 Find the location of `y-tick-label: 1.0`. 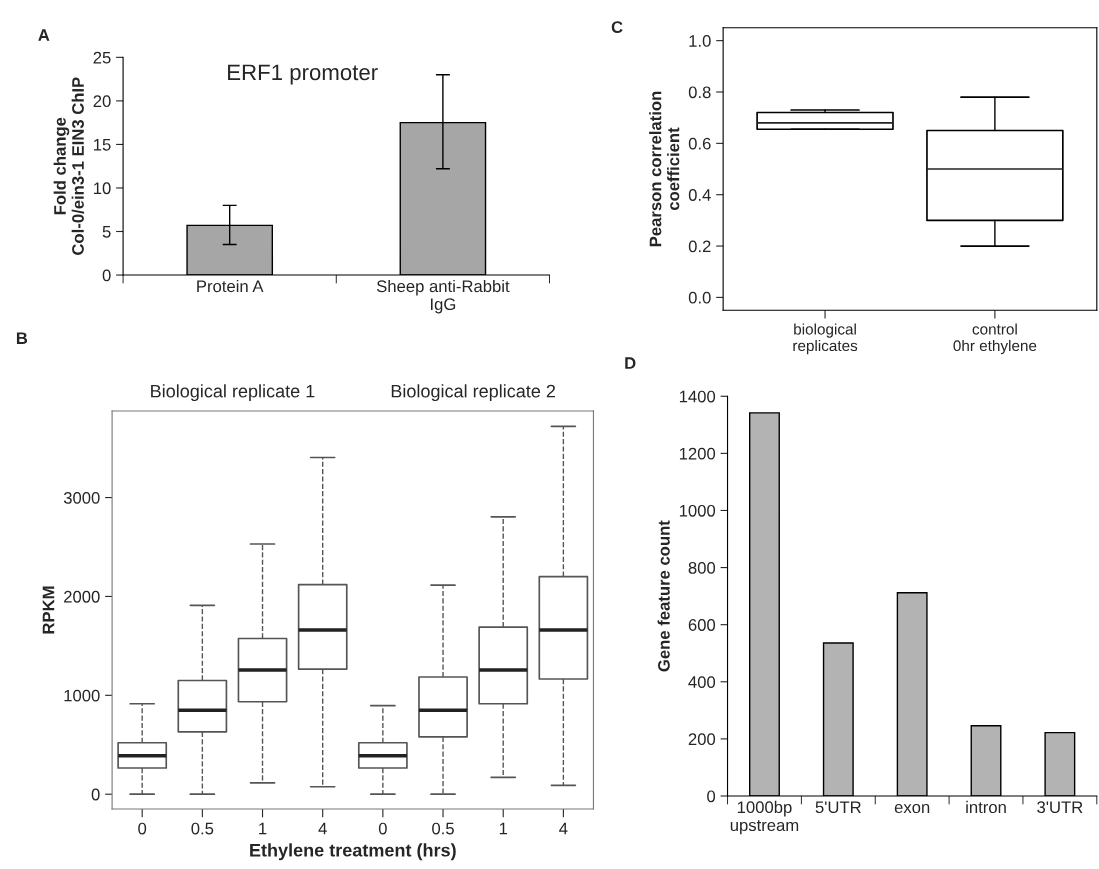

y-tick-label: 1.0 is located at coordinates (700, 41).